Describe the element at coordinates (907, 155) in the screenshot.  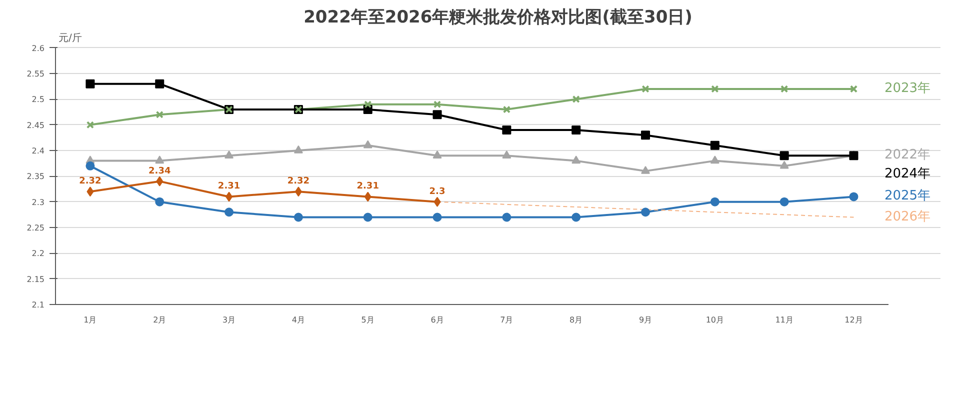
I see `text: 2022年` at that location.